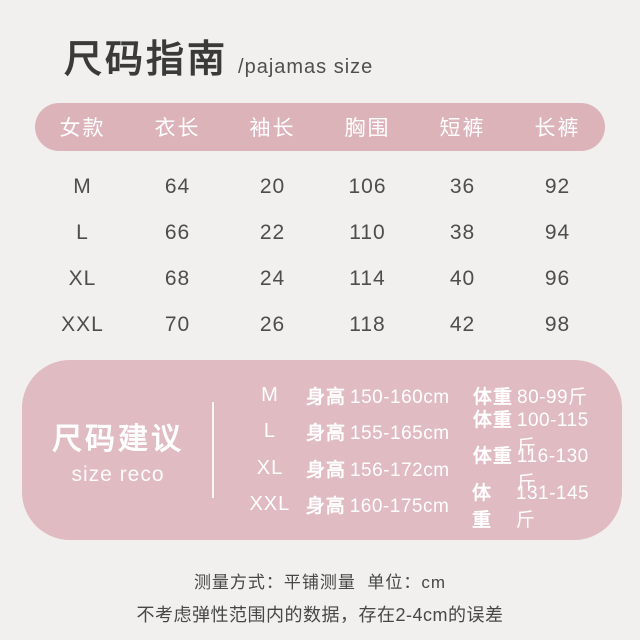 Image resolution: width=640 pixels, height=640 pixels. What do you see at coordinates (462, 232) in the screenshot?
I see `cell-shorts: 38` at bounding box center [462, 232].